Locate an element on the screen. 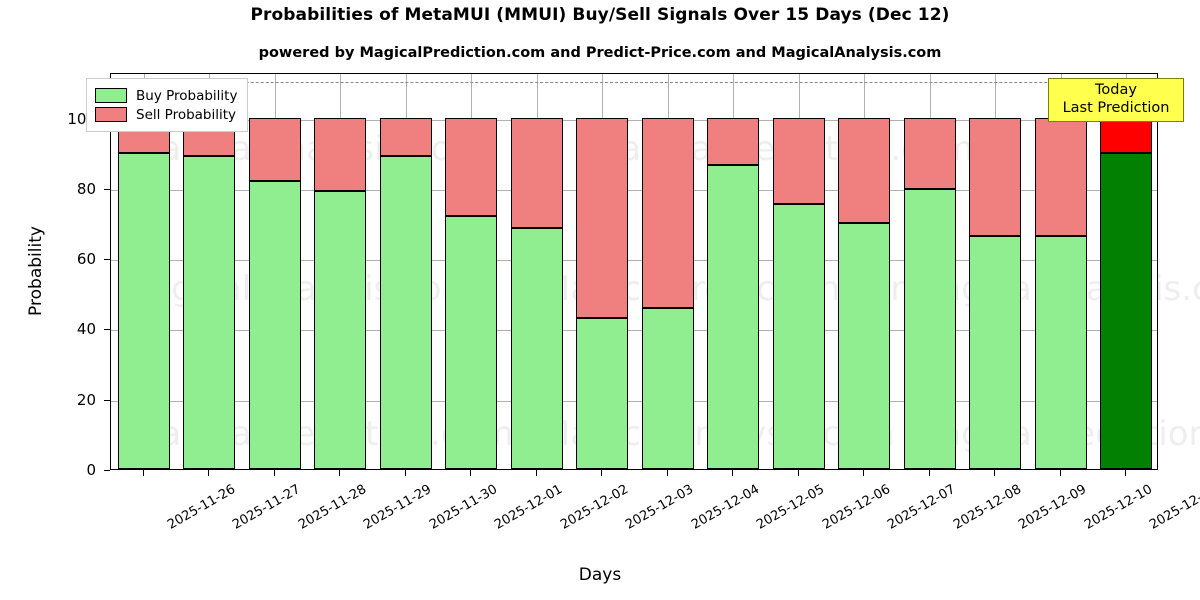  legend-item-buy: Buy Probability is located at coordinates (166, 95).